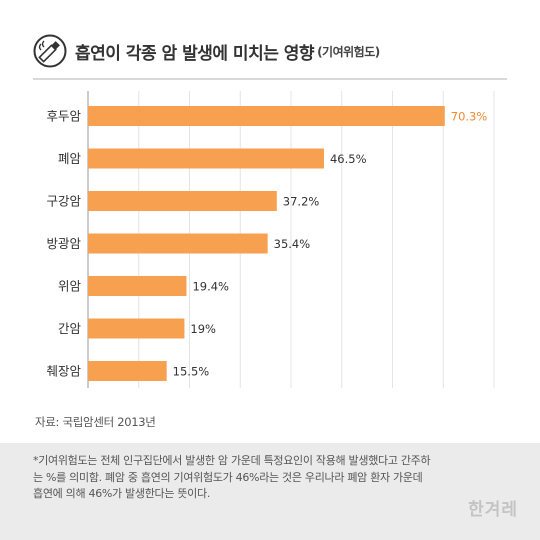 This screenshot has width=540, height=540. I want to click on category-label: 췌장암, so click(63, 371).